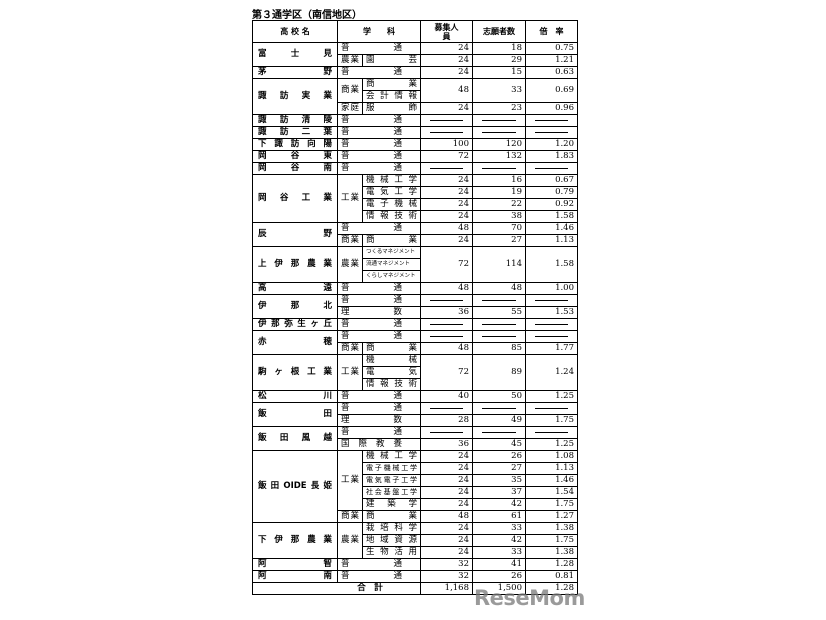 Image resolution: width=826 pixels, height=620 pixels. What do you see at coordinates (551, 72) in the screenshot?
I see `ratio-cell: 0.63` at bounding box center [551, 72].